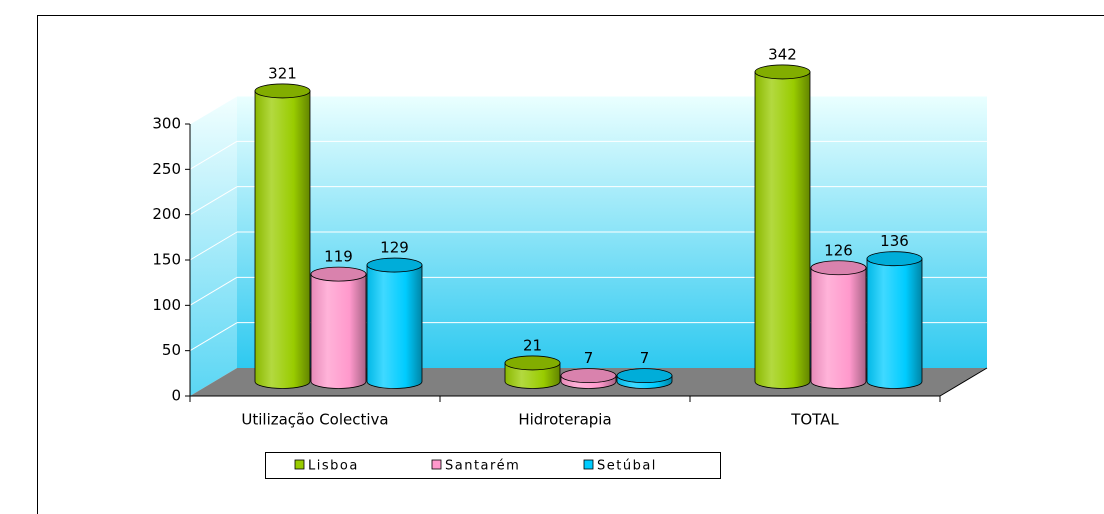 The image size is (1104, 514). What do you see at coordinates (782, 54) in the screenshot?
I see `data-label: 342` at bounding box center [782, 54].